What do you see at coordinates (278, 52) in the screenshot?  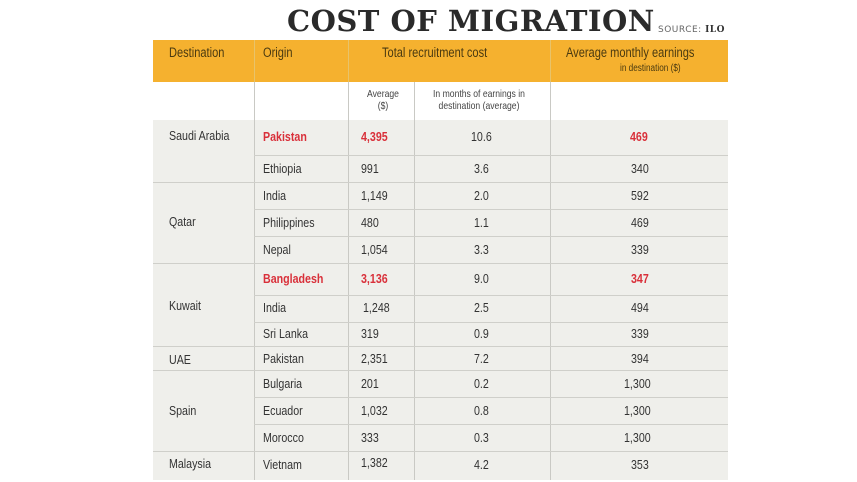 I see `header-origin: Origin` at bounding box center [278, 52].